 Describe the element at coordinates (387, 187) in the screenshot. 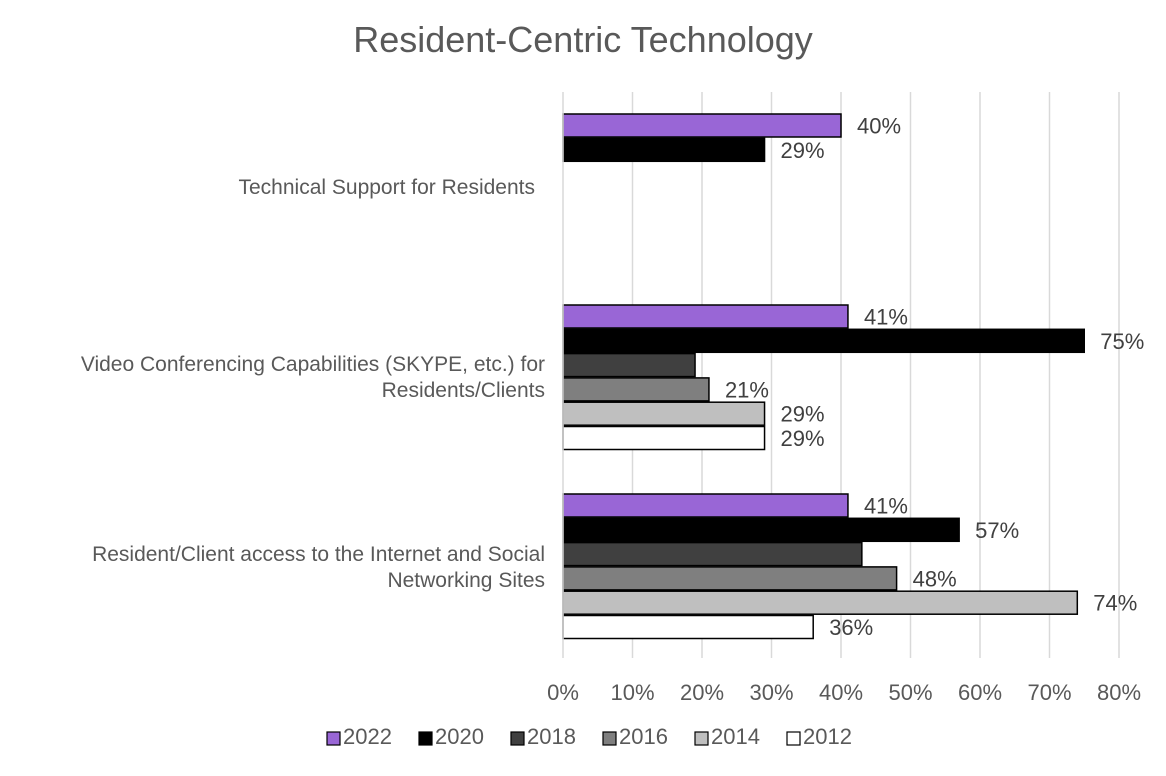

I see `category-label: Technical Support for Residents` at that location.